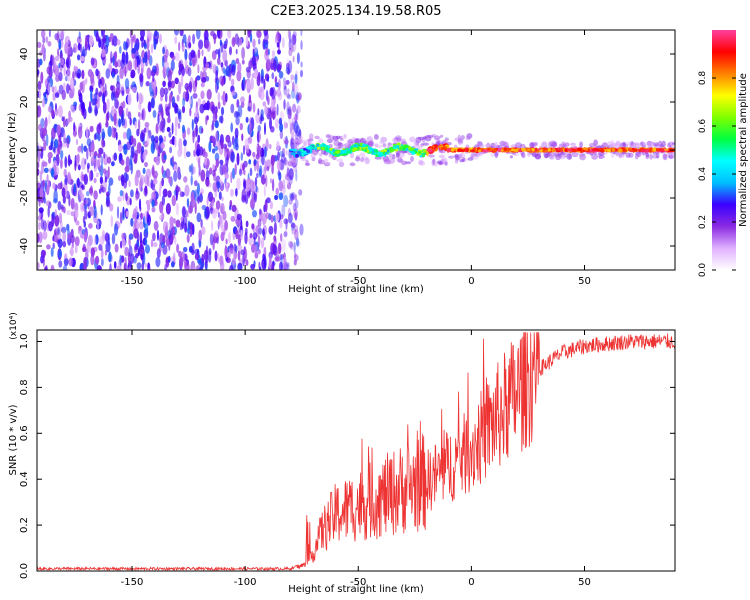 This screenshot has width=750, height=600. I want to click on y-tick-label: 1.0, so click(24, 342).